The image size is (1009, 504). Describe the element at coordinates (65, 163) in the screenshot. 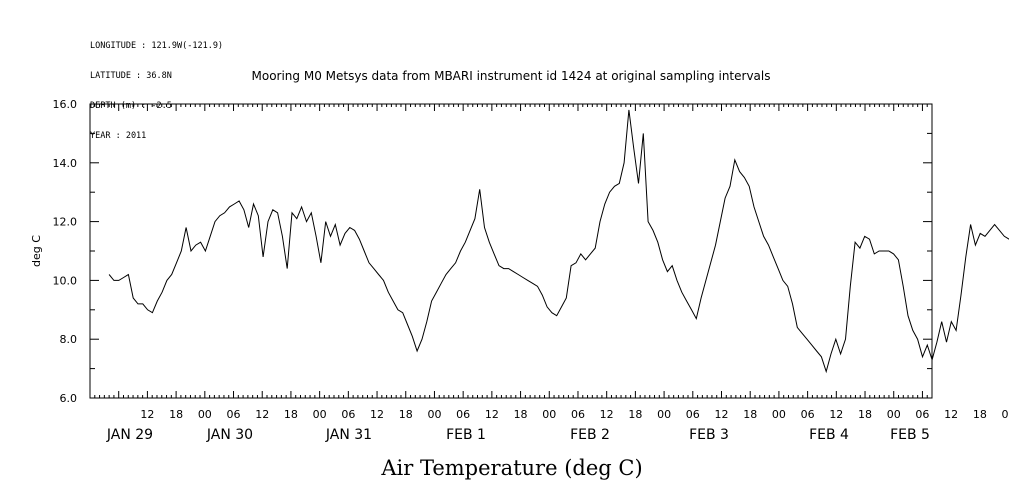

I see `y-tick-label: 14.0` at that location.